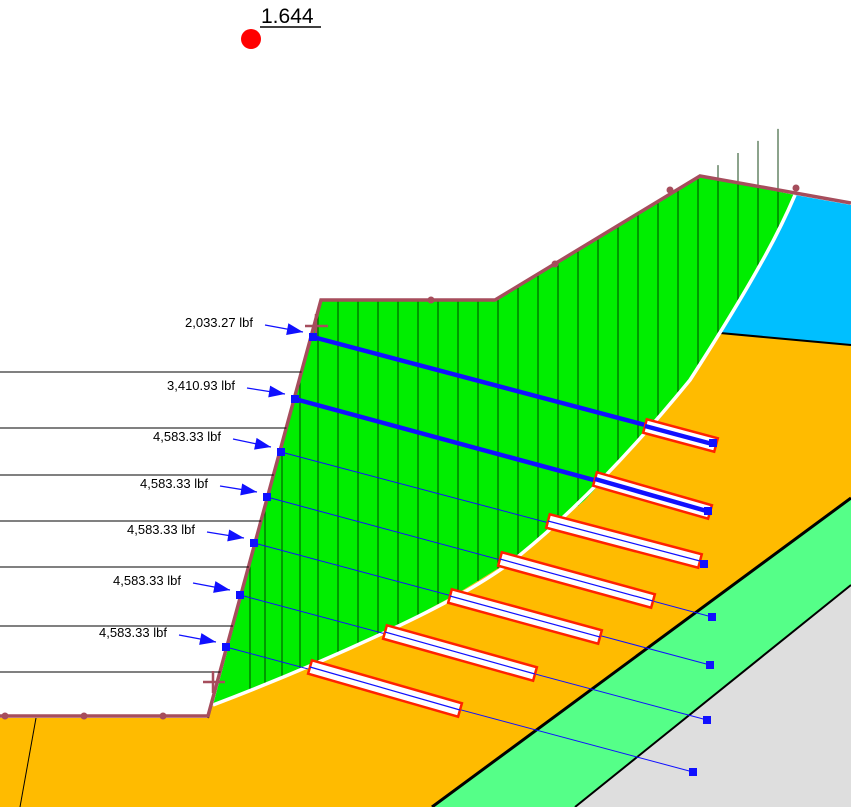  Describe the element at coordinates (219, 322) in the screenshot. I see `support-force-label: 2,033.27 lbf` at that location.